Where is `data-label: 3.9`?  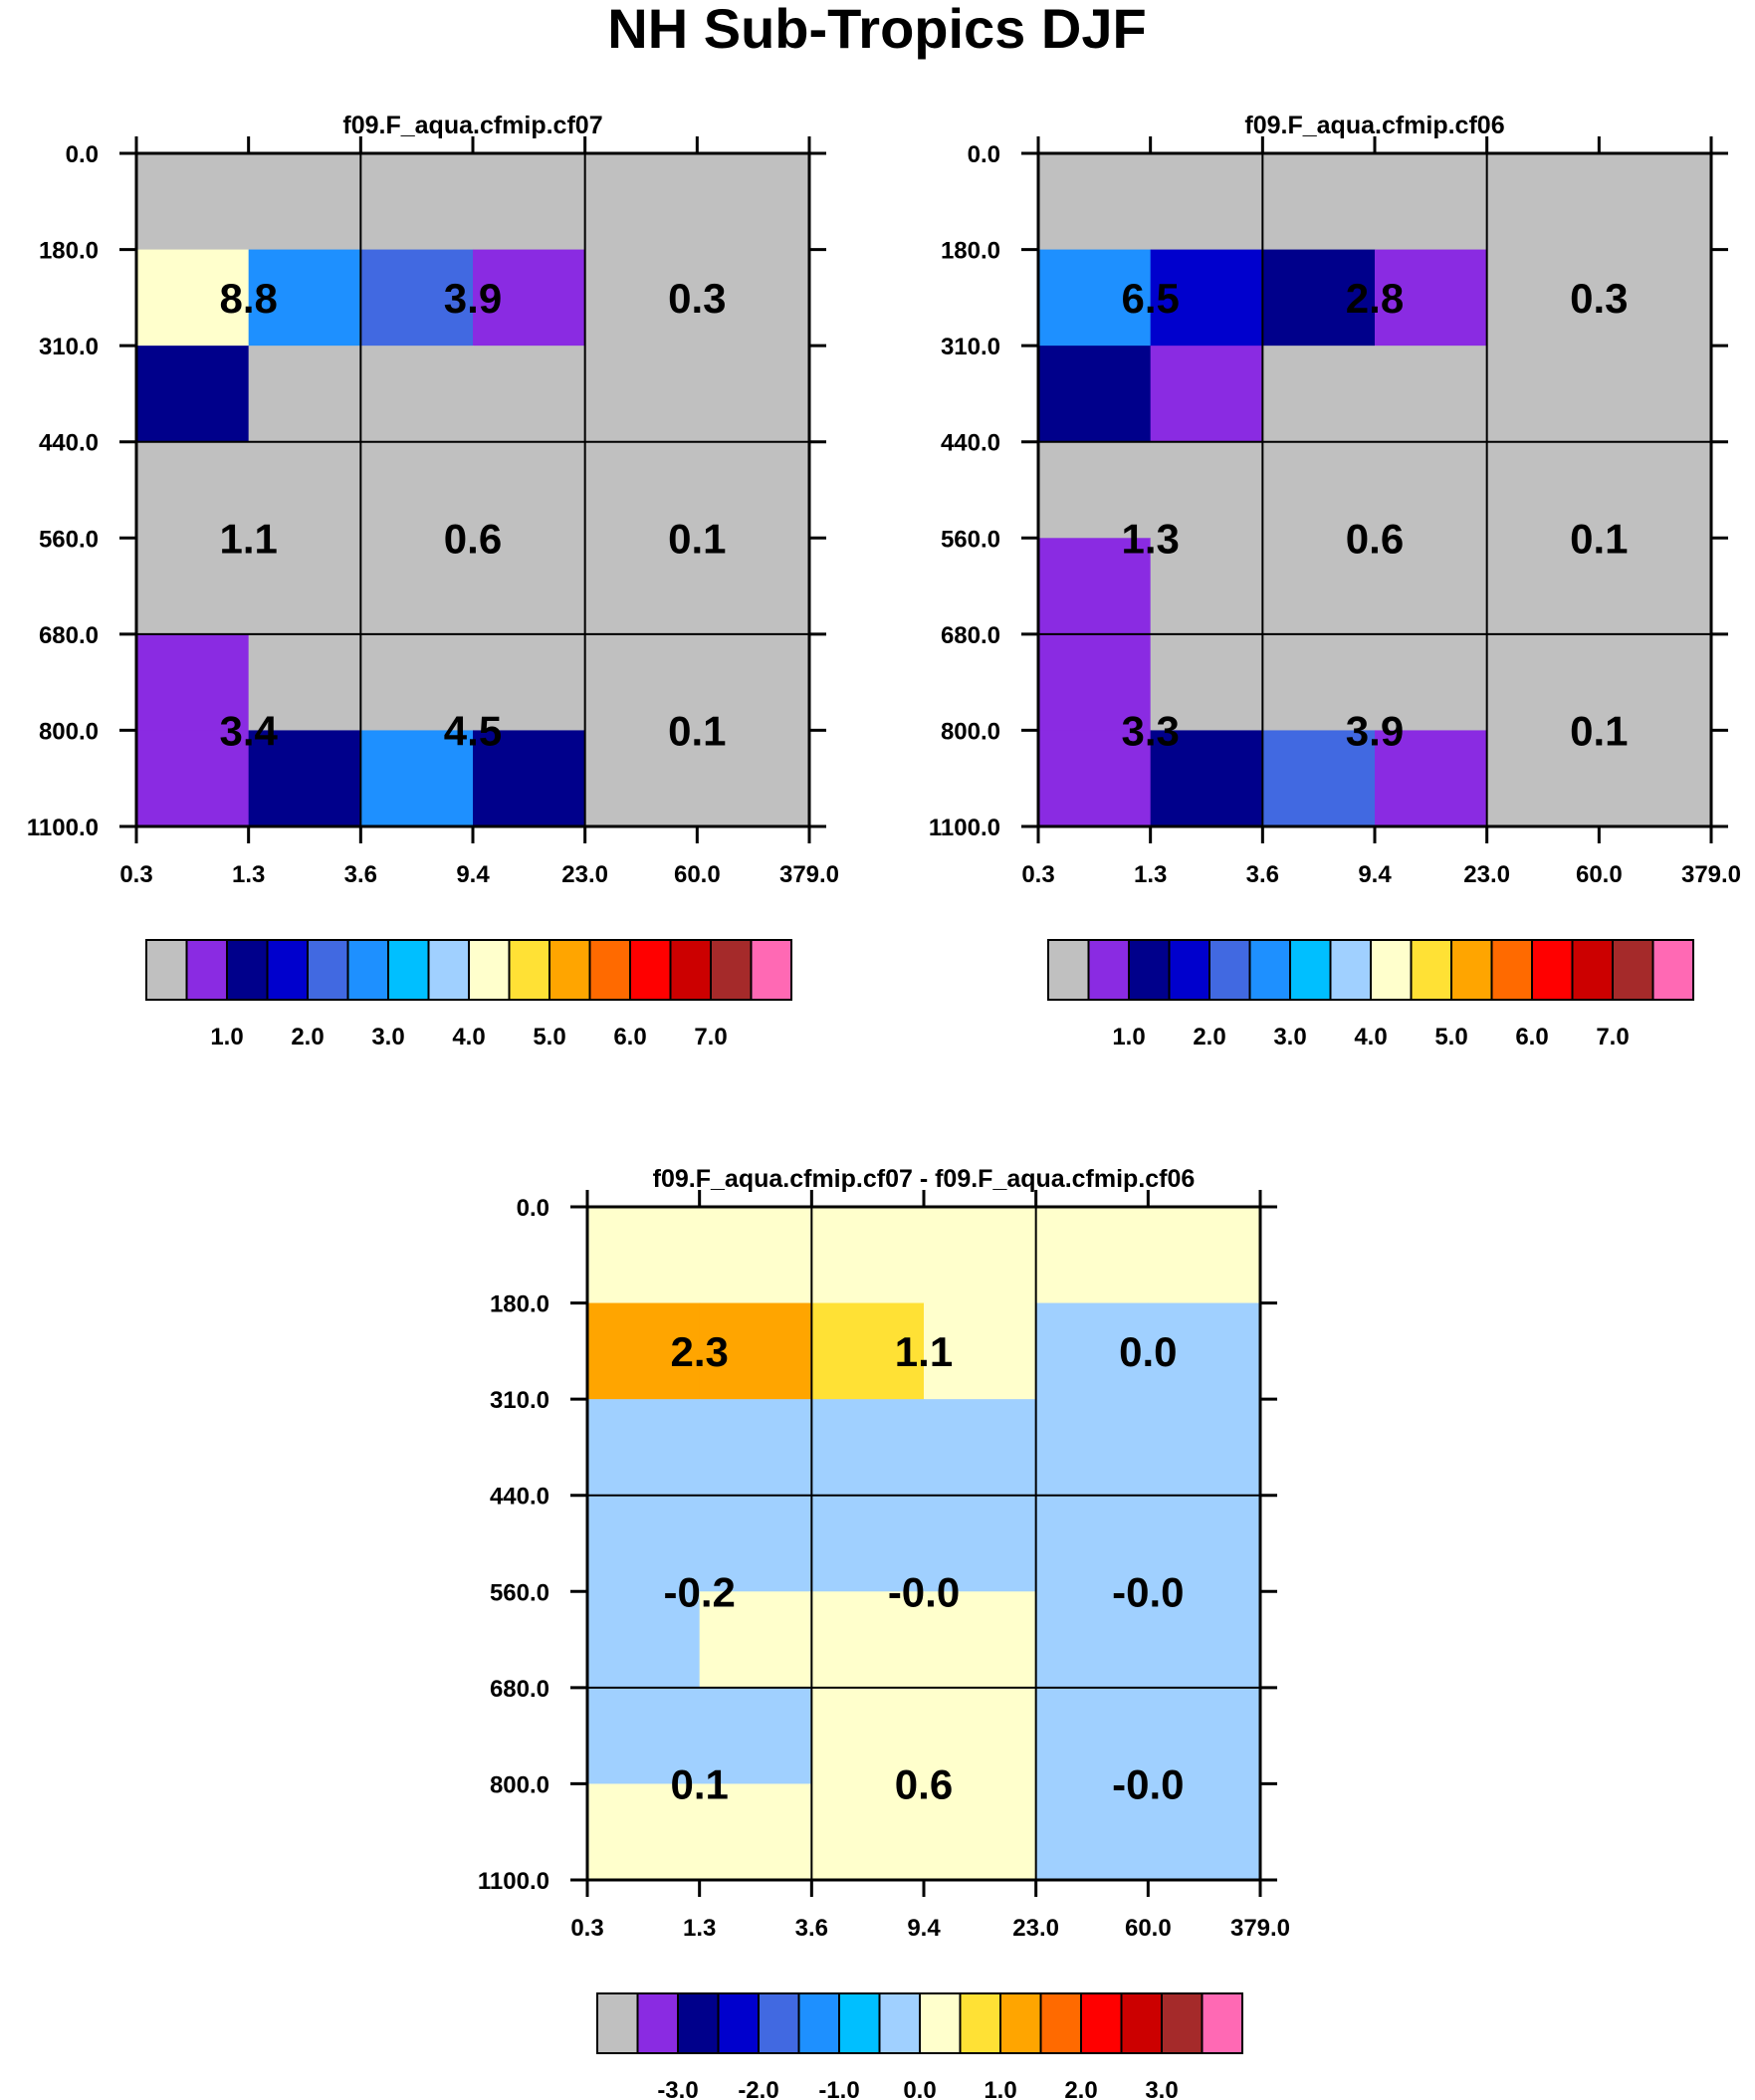
data-label: 3.9 is located at coordinates (473, 298).